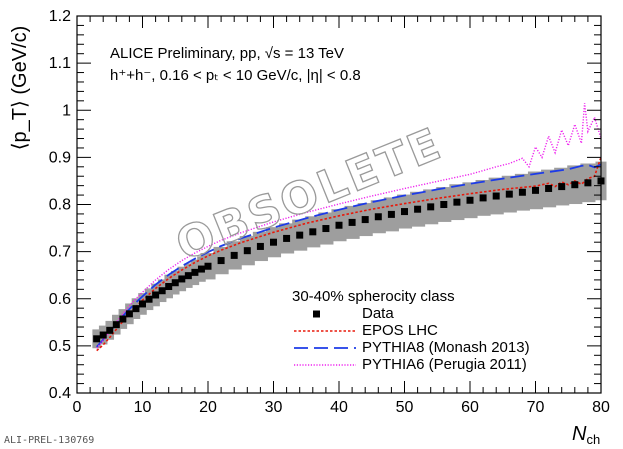 This screenshot has width=623, height=449. I want to click on annotation-line-2: h⁺+h⁻, 0.16 < pₜ < 10 GeV/c, |η| < 0.8, so click(235, 75).